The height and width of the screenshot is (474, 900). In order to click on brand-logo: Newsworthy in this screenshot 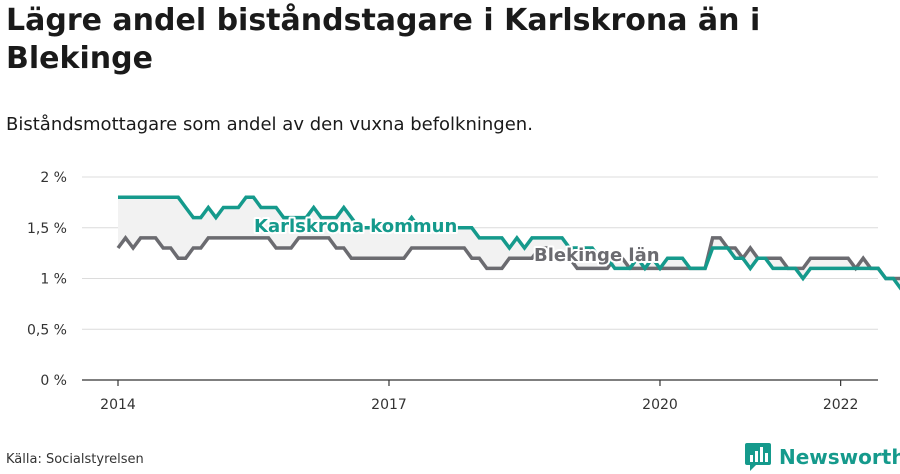, I will do `click(822, 457)`.